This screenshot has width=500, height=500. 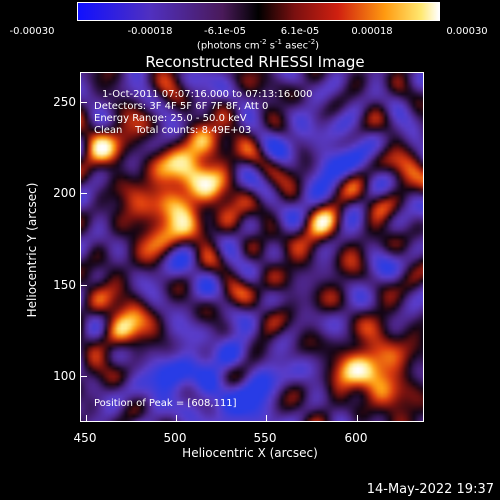 What do you see at coordinates (372, 31) in the screenshot?
I see `colorbar-tick-label: 0.00018` at bounding box center [372, 31].